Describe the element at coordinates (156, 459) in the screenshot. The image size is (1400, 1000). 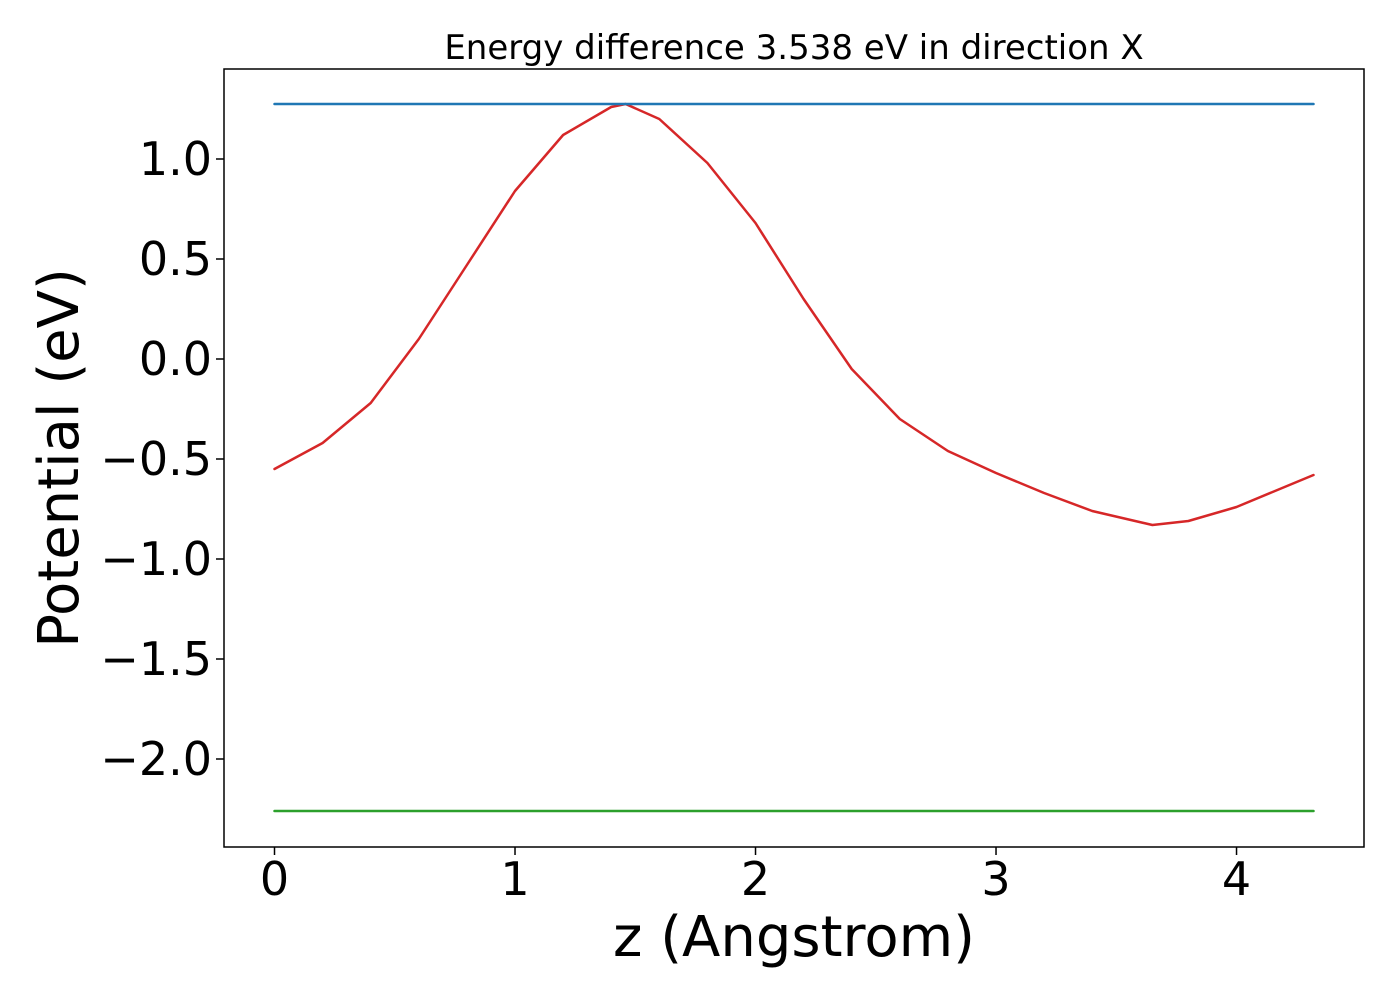
I see `y-tick-label: −0.5` at that location.